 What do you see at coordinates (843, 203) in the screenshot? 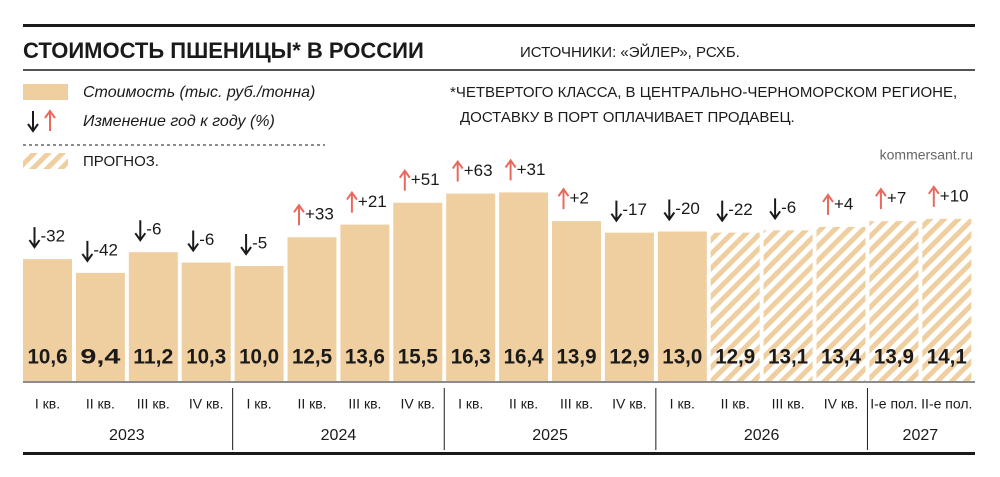
I see `change-label: +4` at bounding box center [843, 203].